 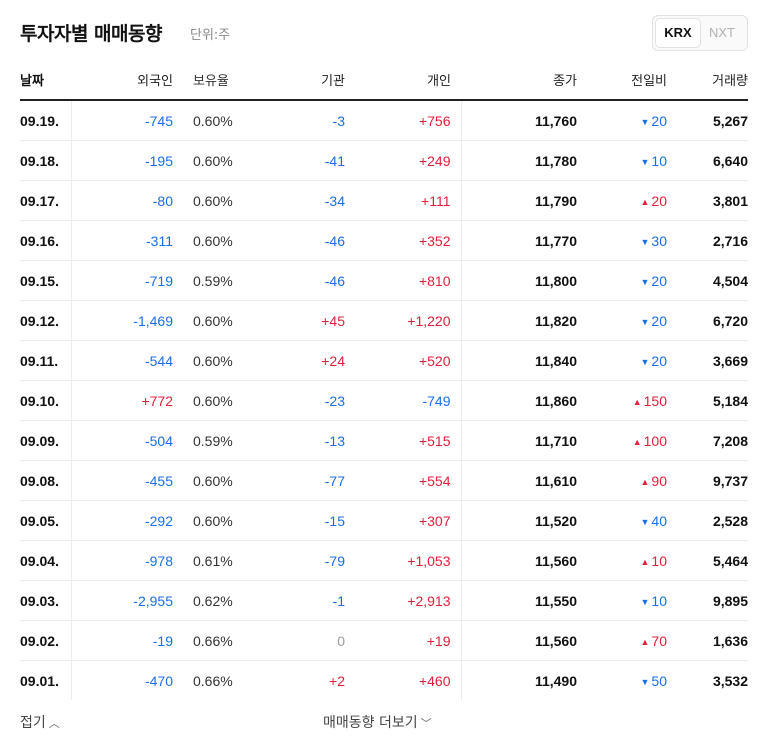 I want to click on row-close: 11,780, so click(x=519, y=160).